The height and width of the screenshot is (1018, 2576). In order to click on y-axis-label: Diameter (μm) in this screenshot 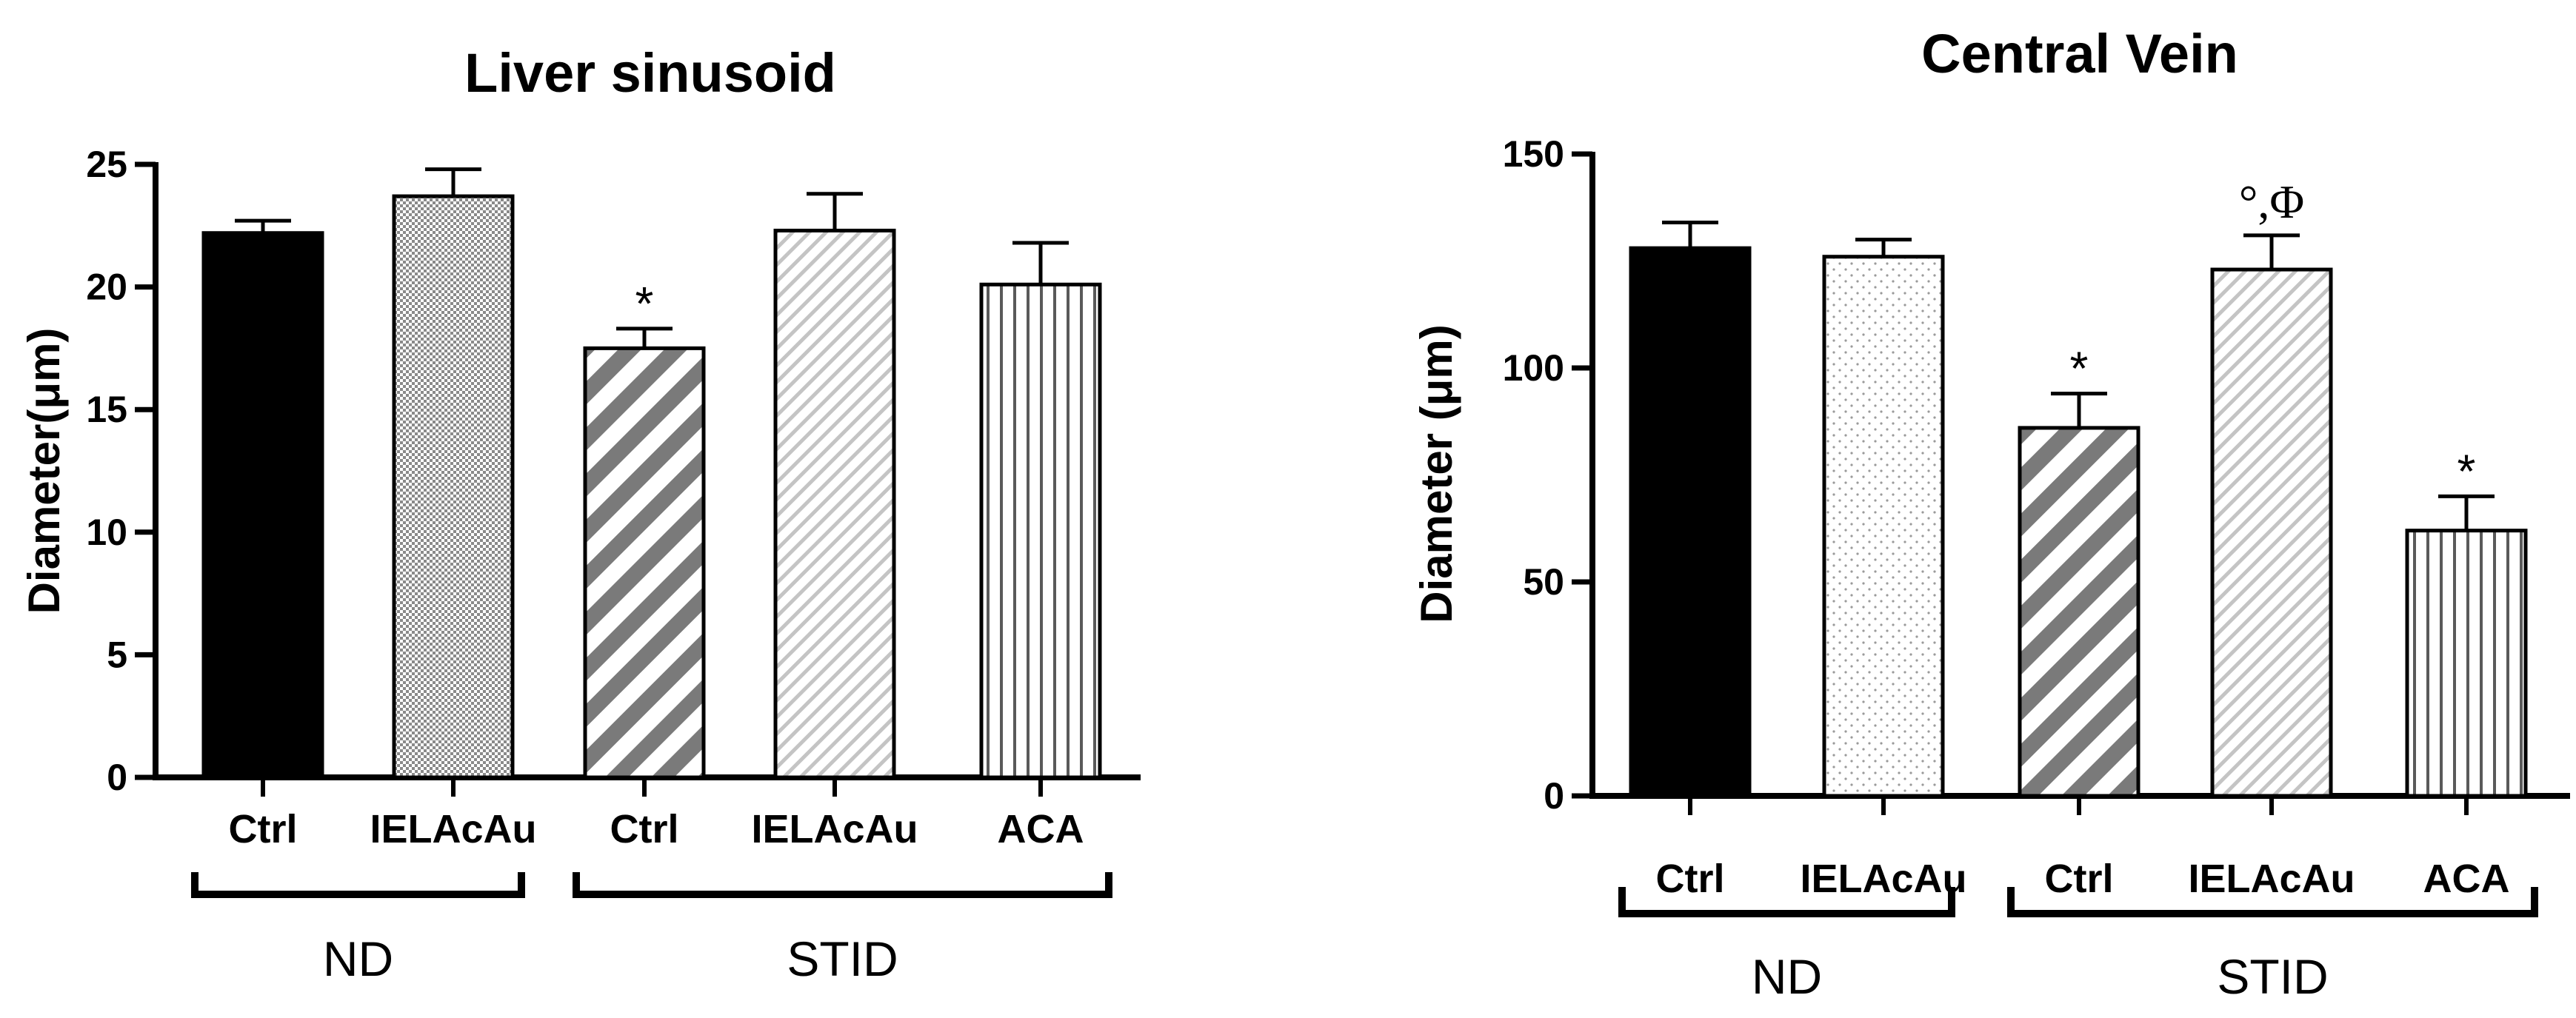, I will do `click(1436, 473)`.